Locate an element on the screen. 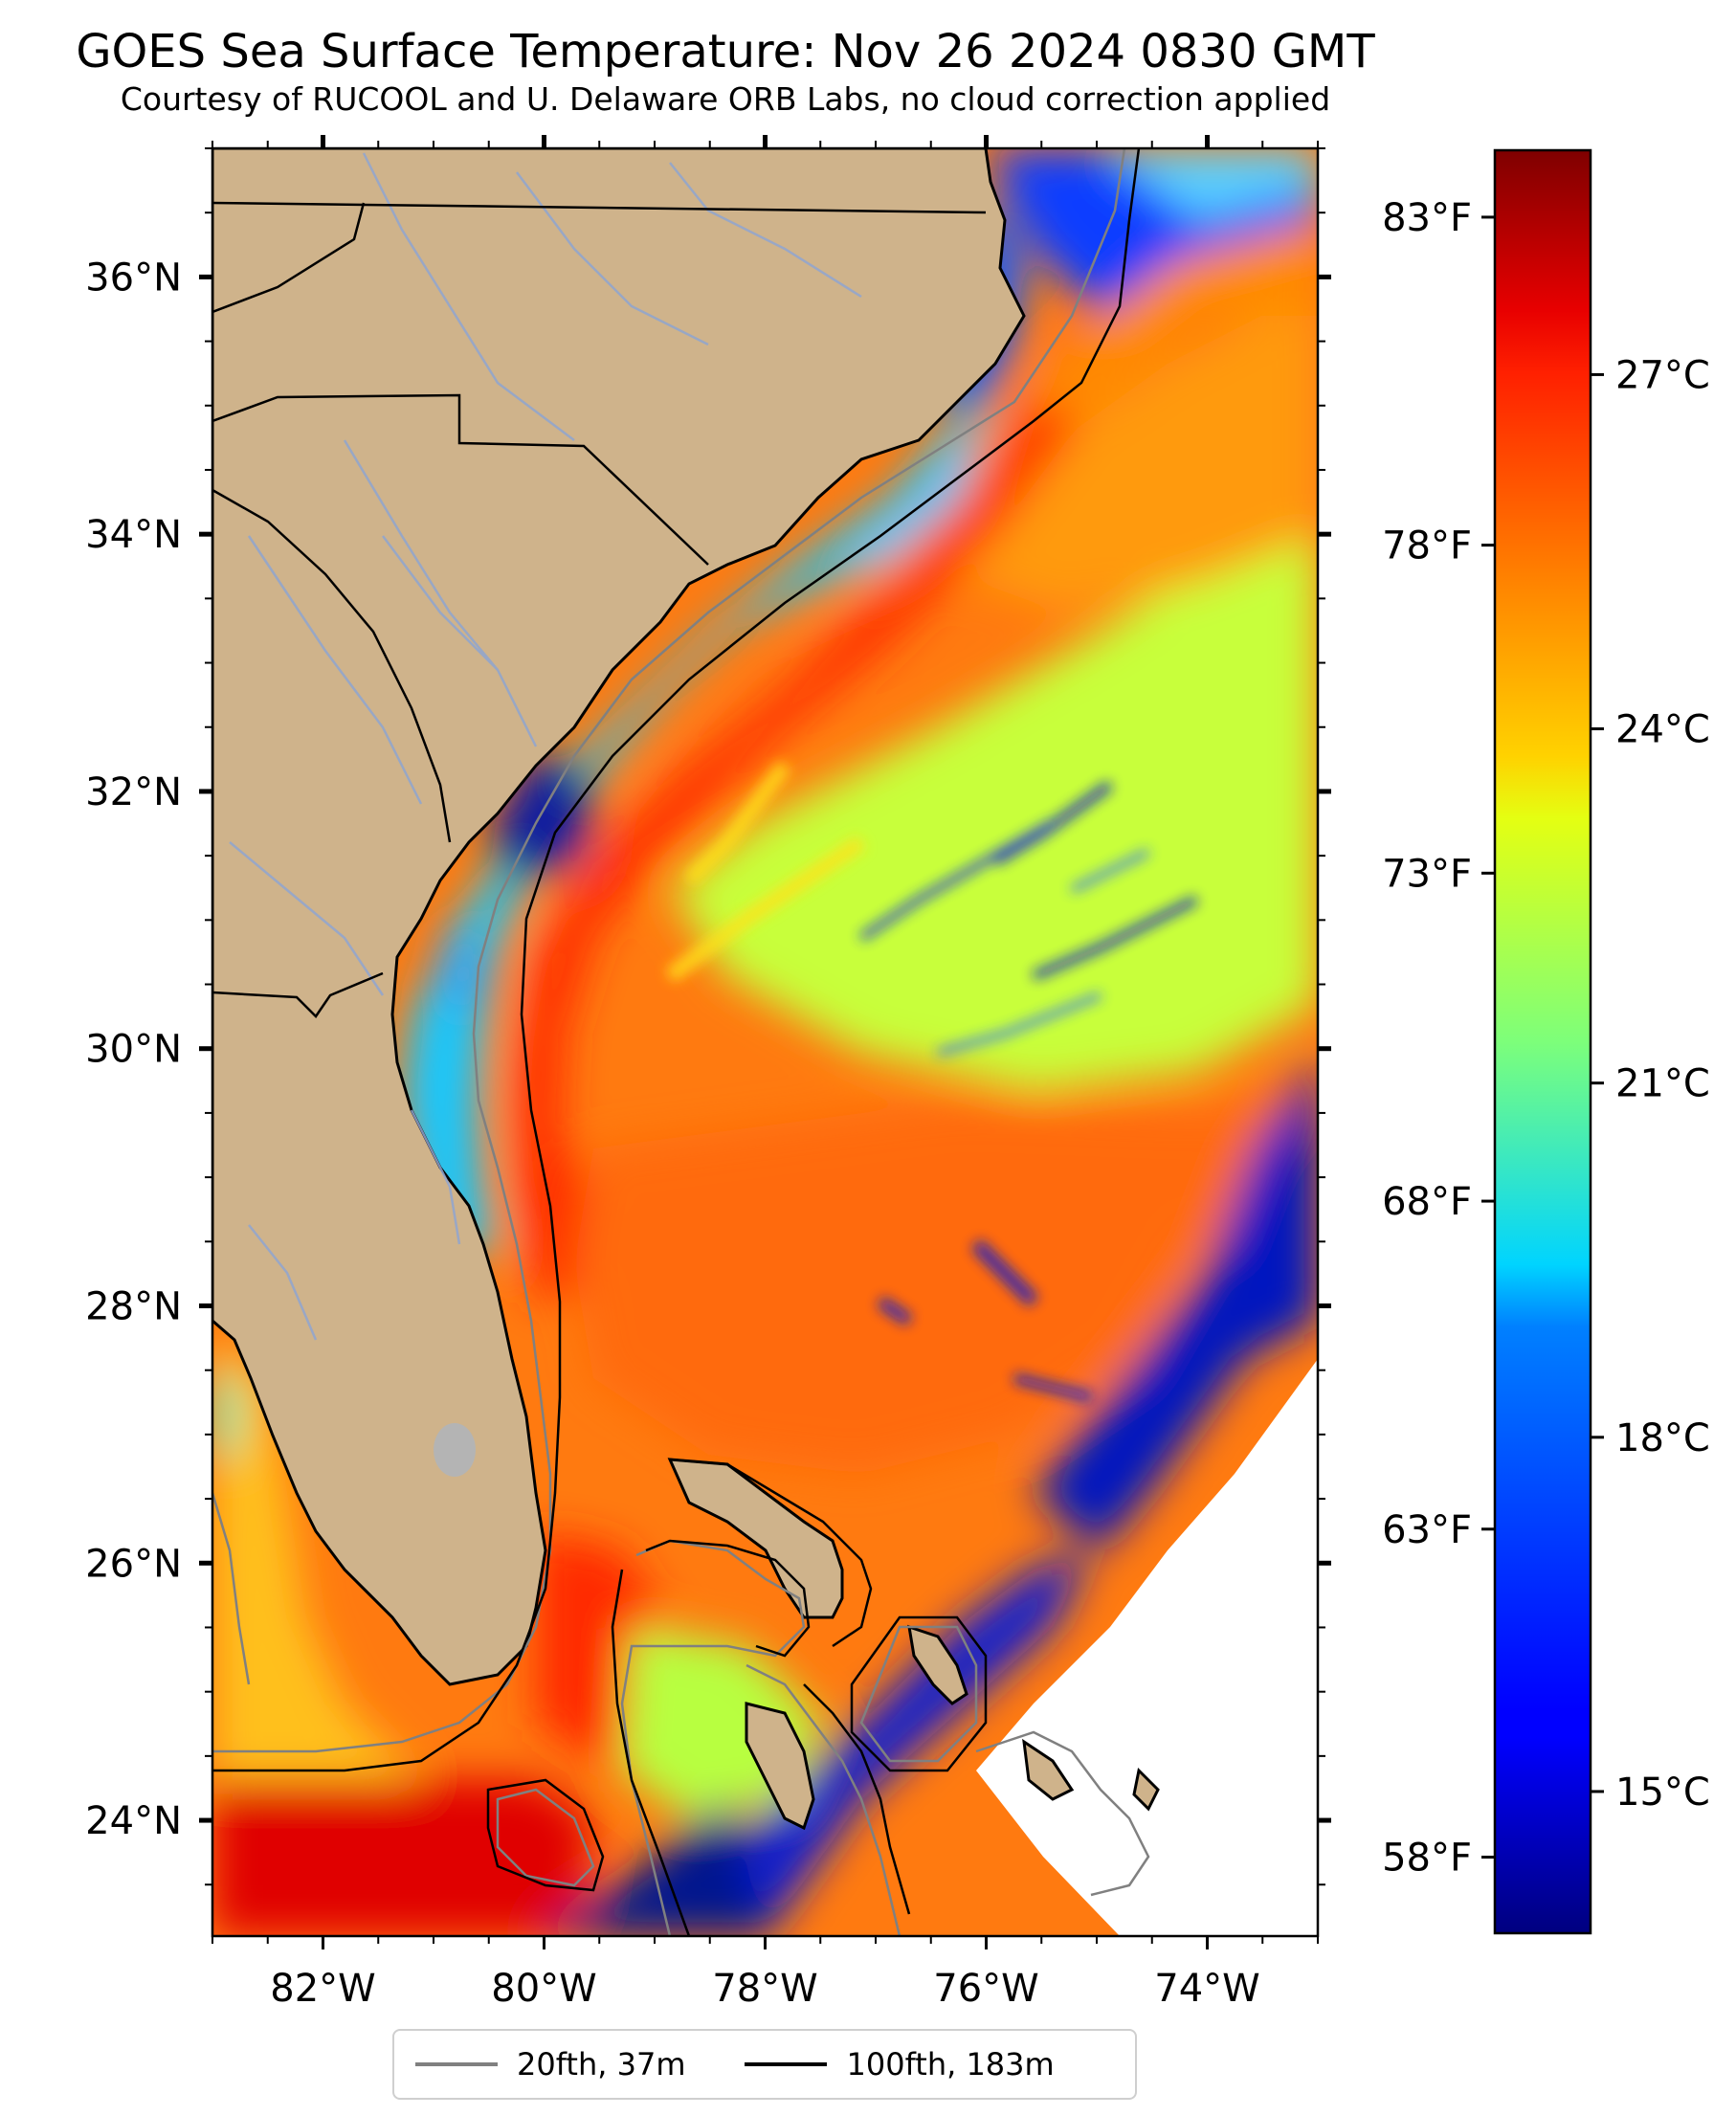  celsius-tick-label: 27°C is located at coordinates (1662, 375).